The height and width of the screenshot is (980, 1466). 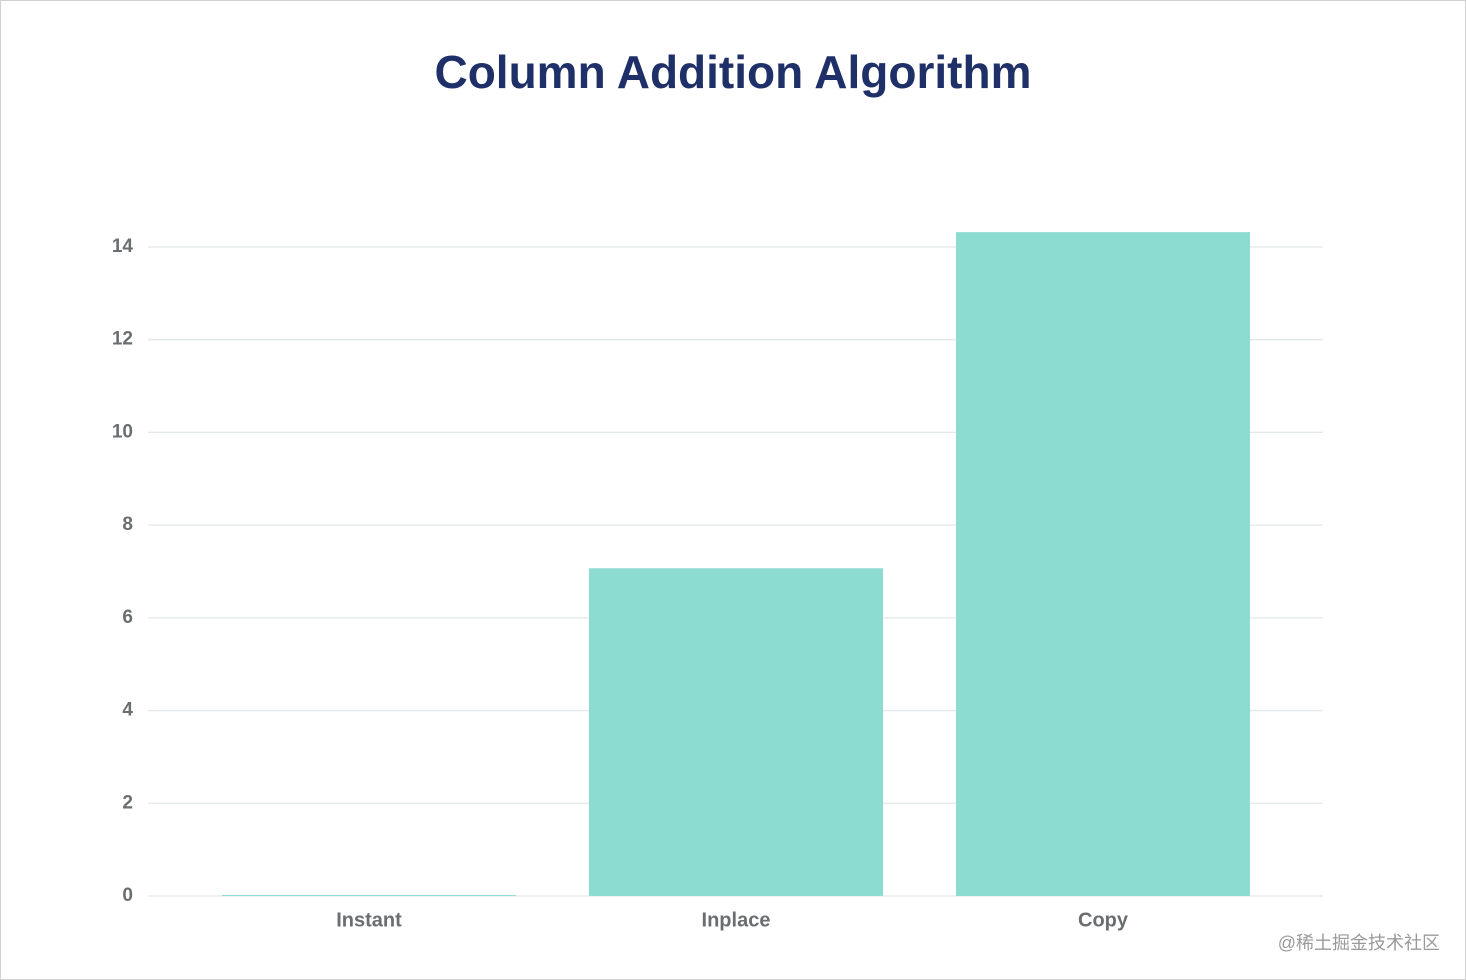 I want to click on y-tick-label: 4, so click(x=127, y=710).